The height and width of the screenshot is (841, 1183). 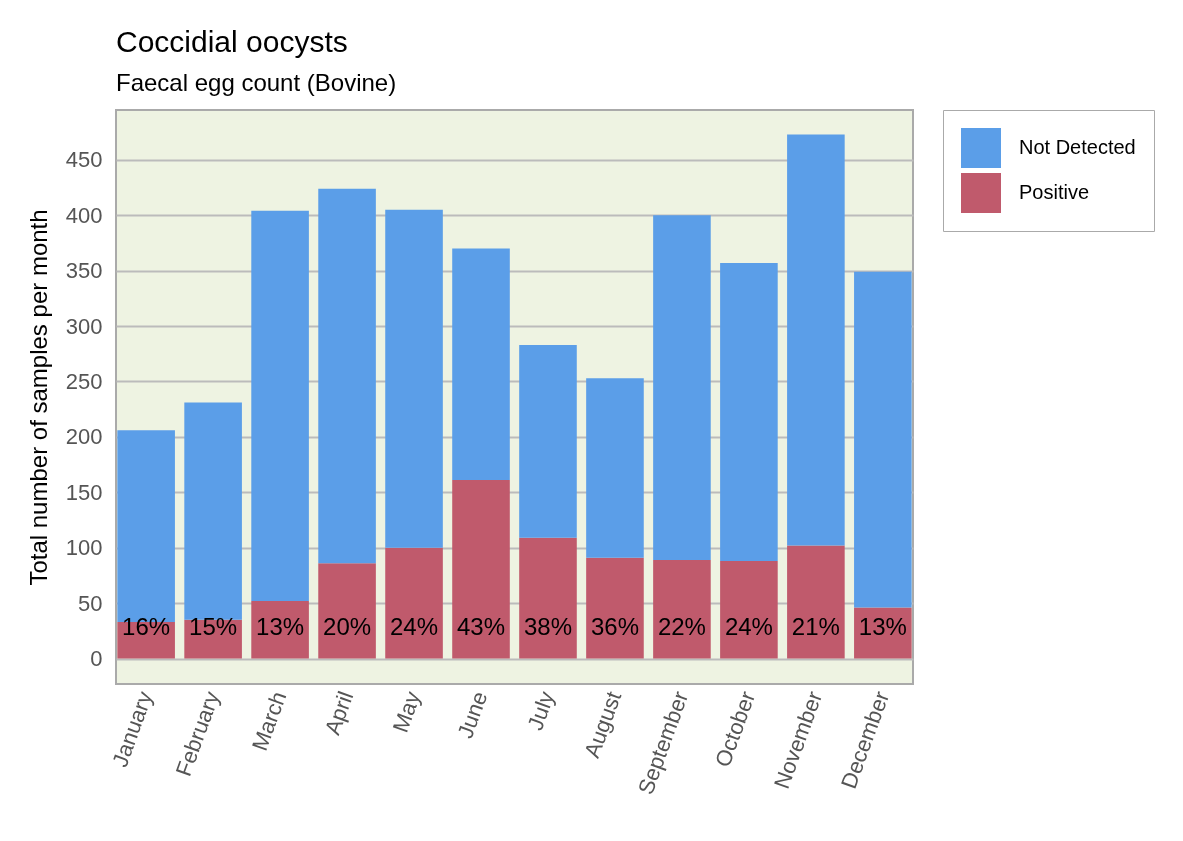 I want to click on x-tick-label: March, so click(x=269, y=721).